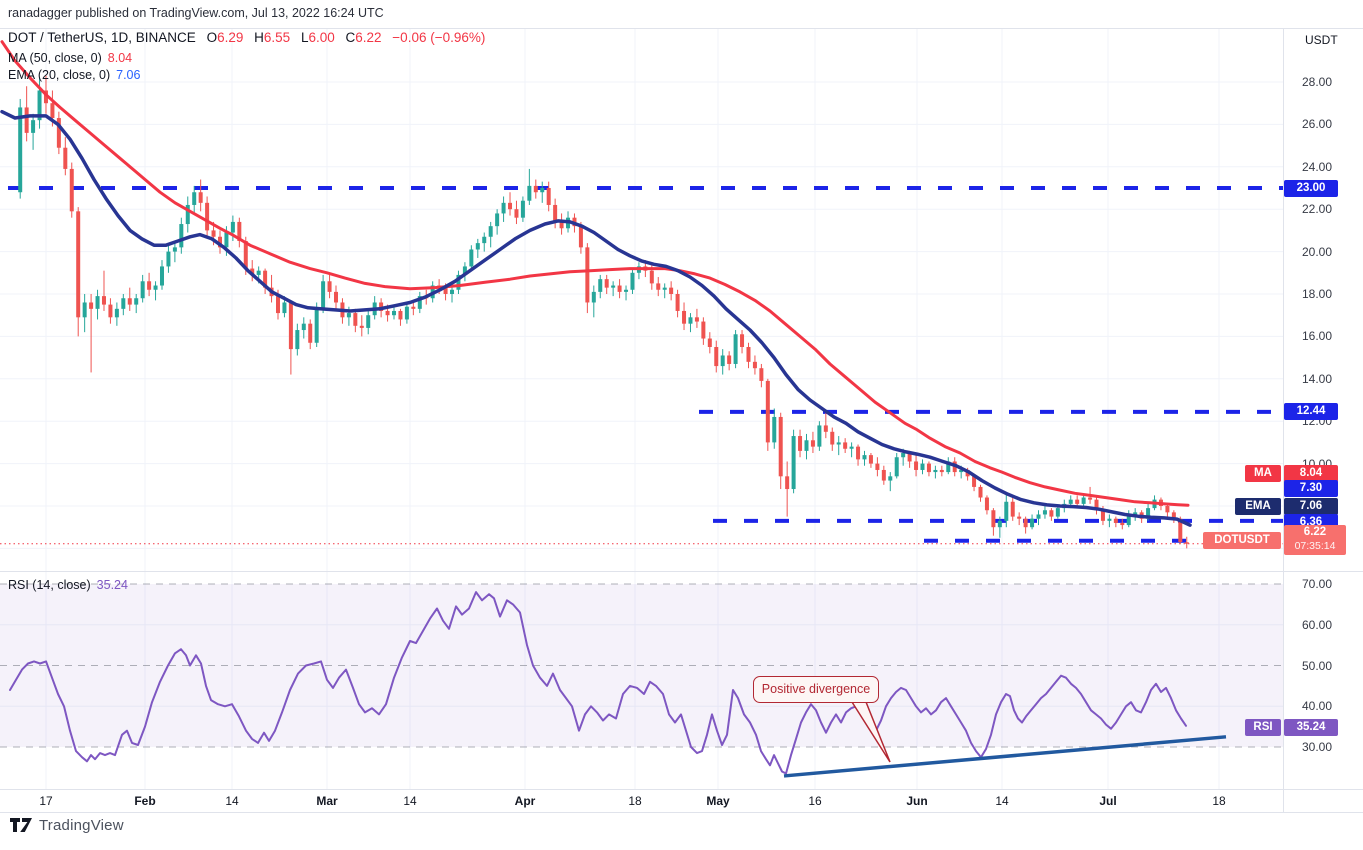  What do you see at coordinates (1317, 209) in the screenshot?
I see `price-axis-tick: 22.00` at bounding box center [1317, 209].